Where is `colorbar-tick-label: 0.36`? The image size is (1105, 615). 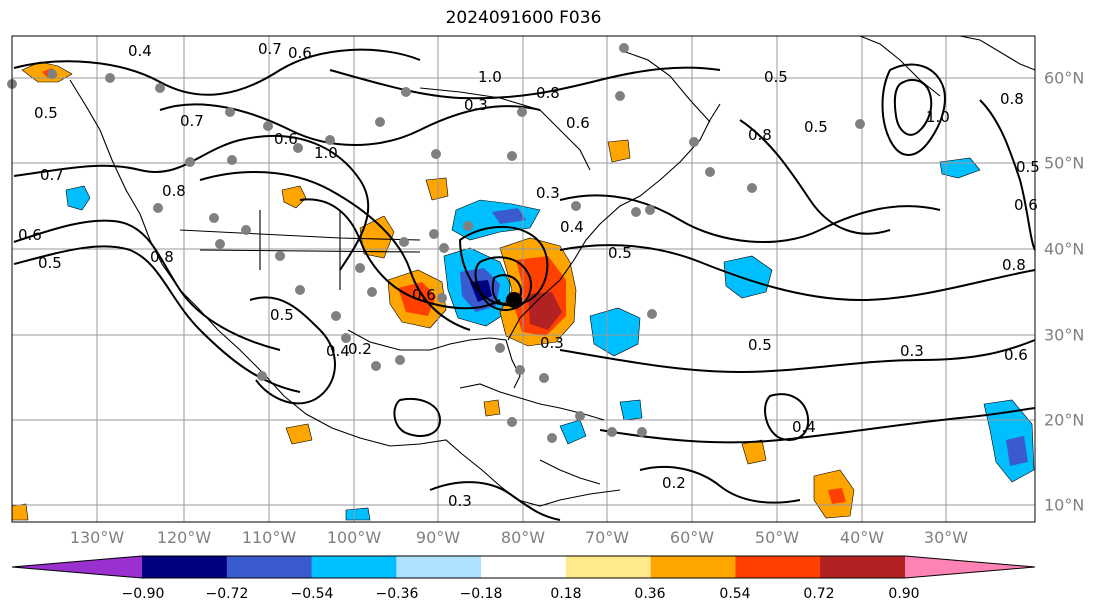 colorbar-tick-label: 0.36 is located at coordinates (650, 594).